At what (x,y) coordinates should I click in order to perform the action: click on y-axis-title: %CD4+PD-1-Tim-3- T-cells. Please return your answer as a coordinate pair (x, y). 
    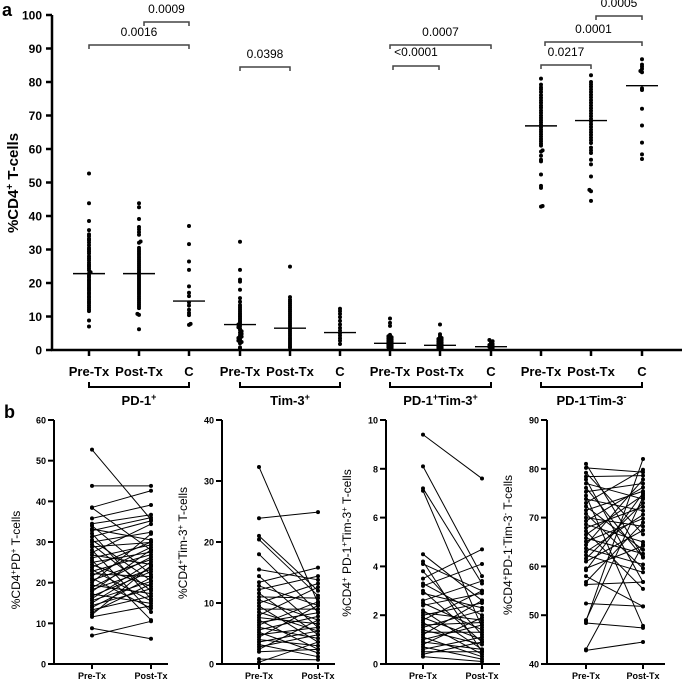
    Looking at the image, I should click on (508, 545).